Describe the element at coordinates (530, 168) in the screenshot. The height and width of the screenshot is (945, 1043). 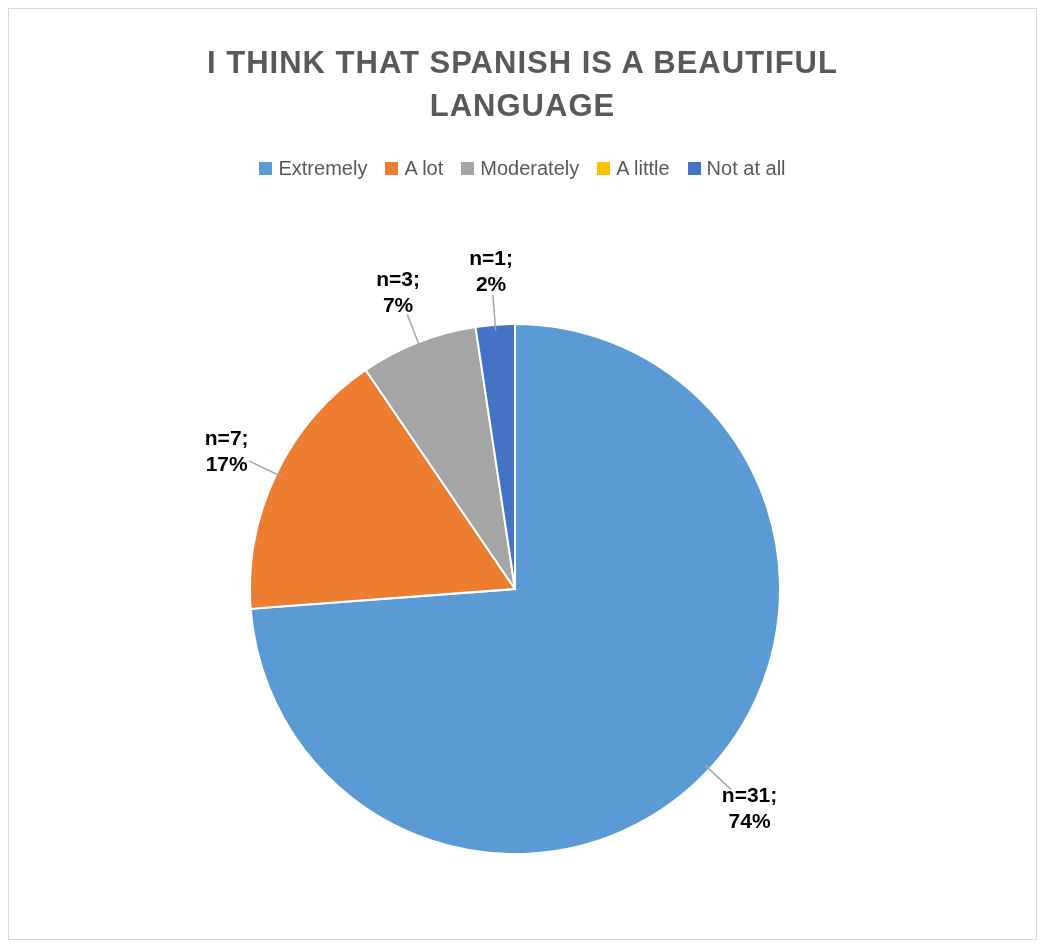
I see `legend-label: Moderately` at that location.